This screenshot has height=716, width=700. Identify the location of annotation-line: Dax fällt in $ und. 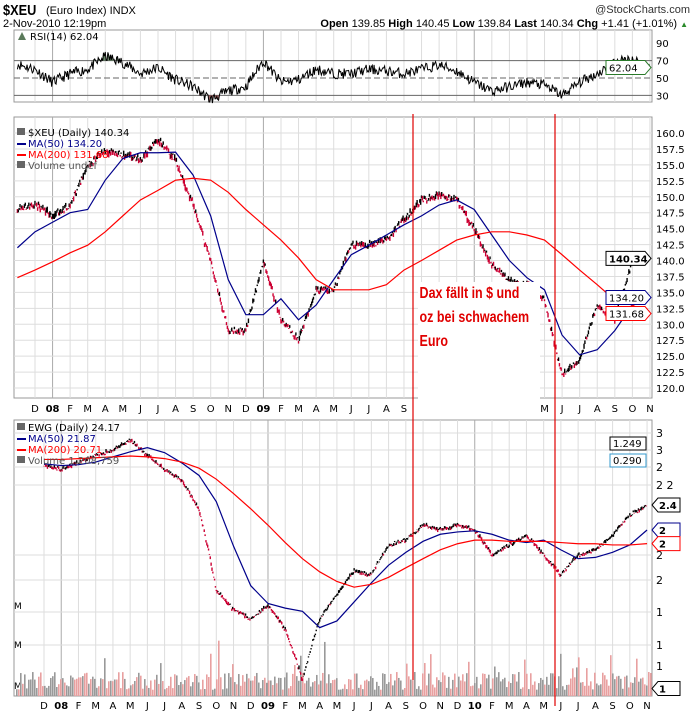
(469, 293).